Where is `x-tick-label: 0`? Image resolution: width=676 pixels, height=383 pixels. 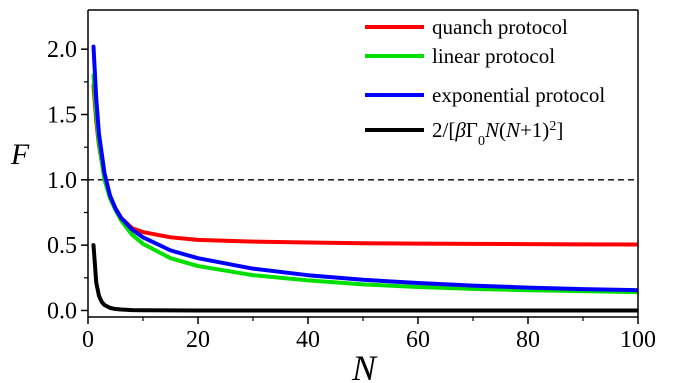 x-tick-label: 0 is located at coordinates (88, 340).